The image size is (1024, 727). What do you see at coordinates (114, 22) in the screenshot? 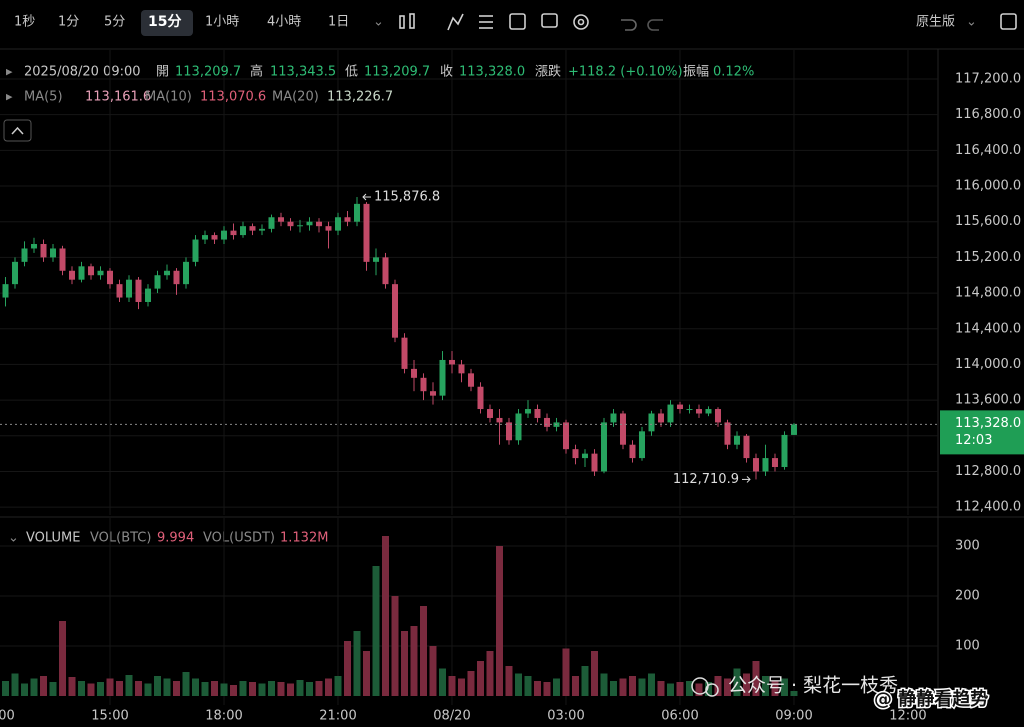
I see `interval-option: 5分` at bounding box center [114, 22].